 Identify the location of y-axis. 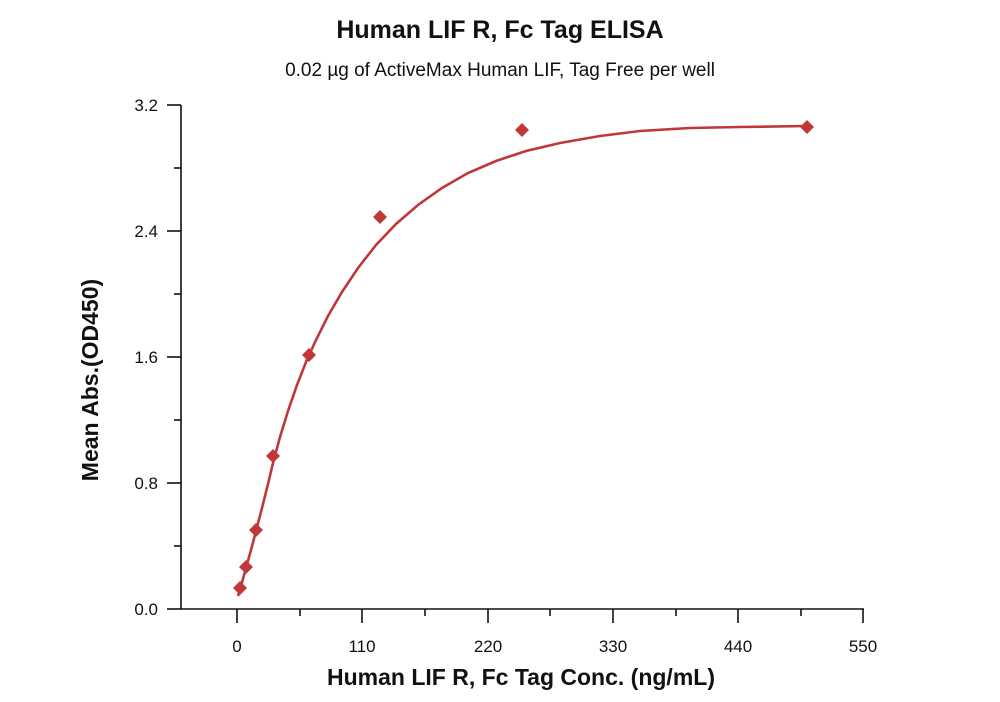
(174, 357).